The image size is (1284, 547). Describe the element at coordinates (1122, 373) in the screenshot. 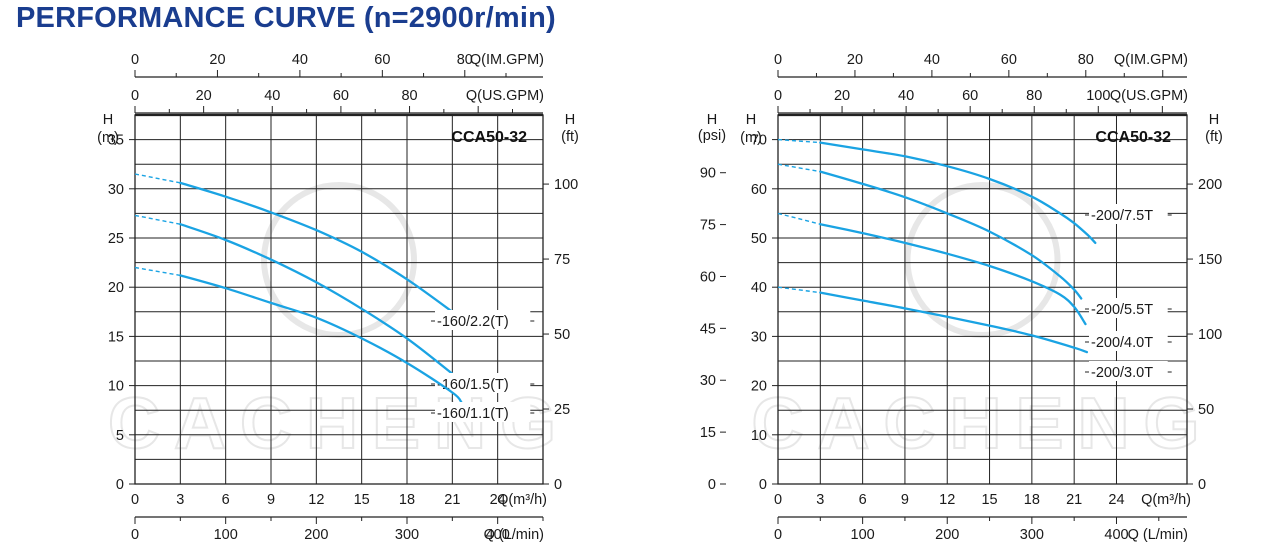

I see `series-label: -200/3.0T` at that location.